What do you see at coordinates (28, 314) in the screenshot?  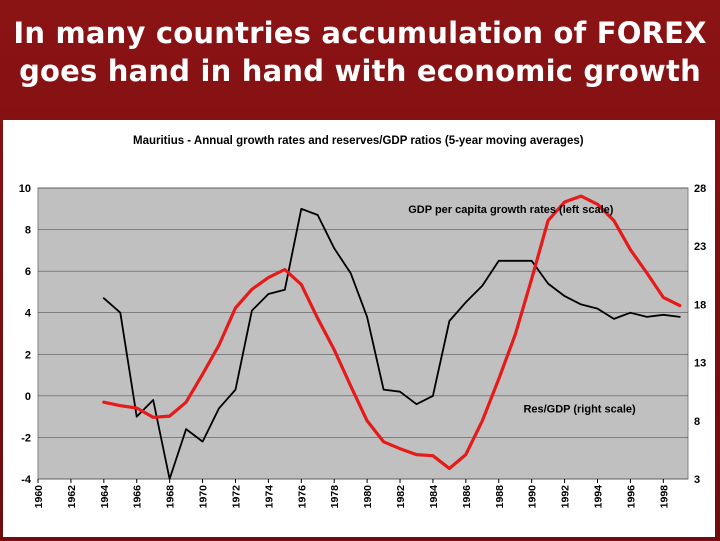 I see `y-left-tick-label: 4` at bounding box center [28, 314].